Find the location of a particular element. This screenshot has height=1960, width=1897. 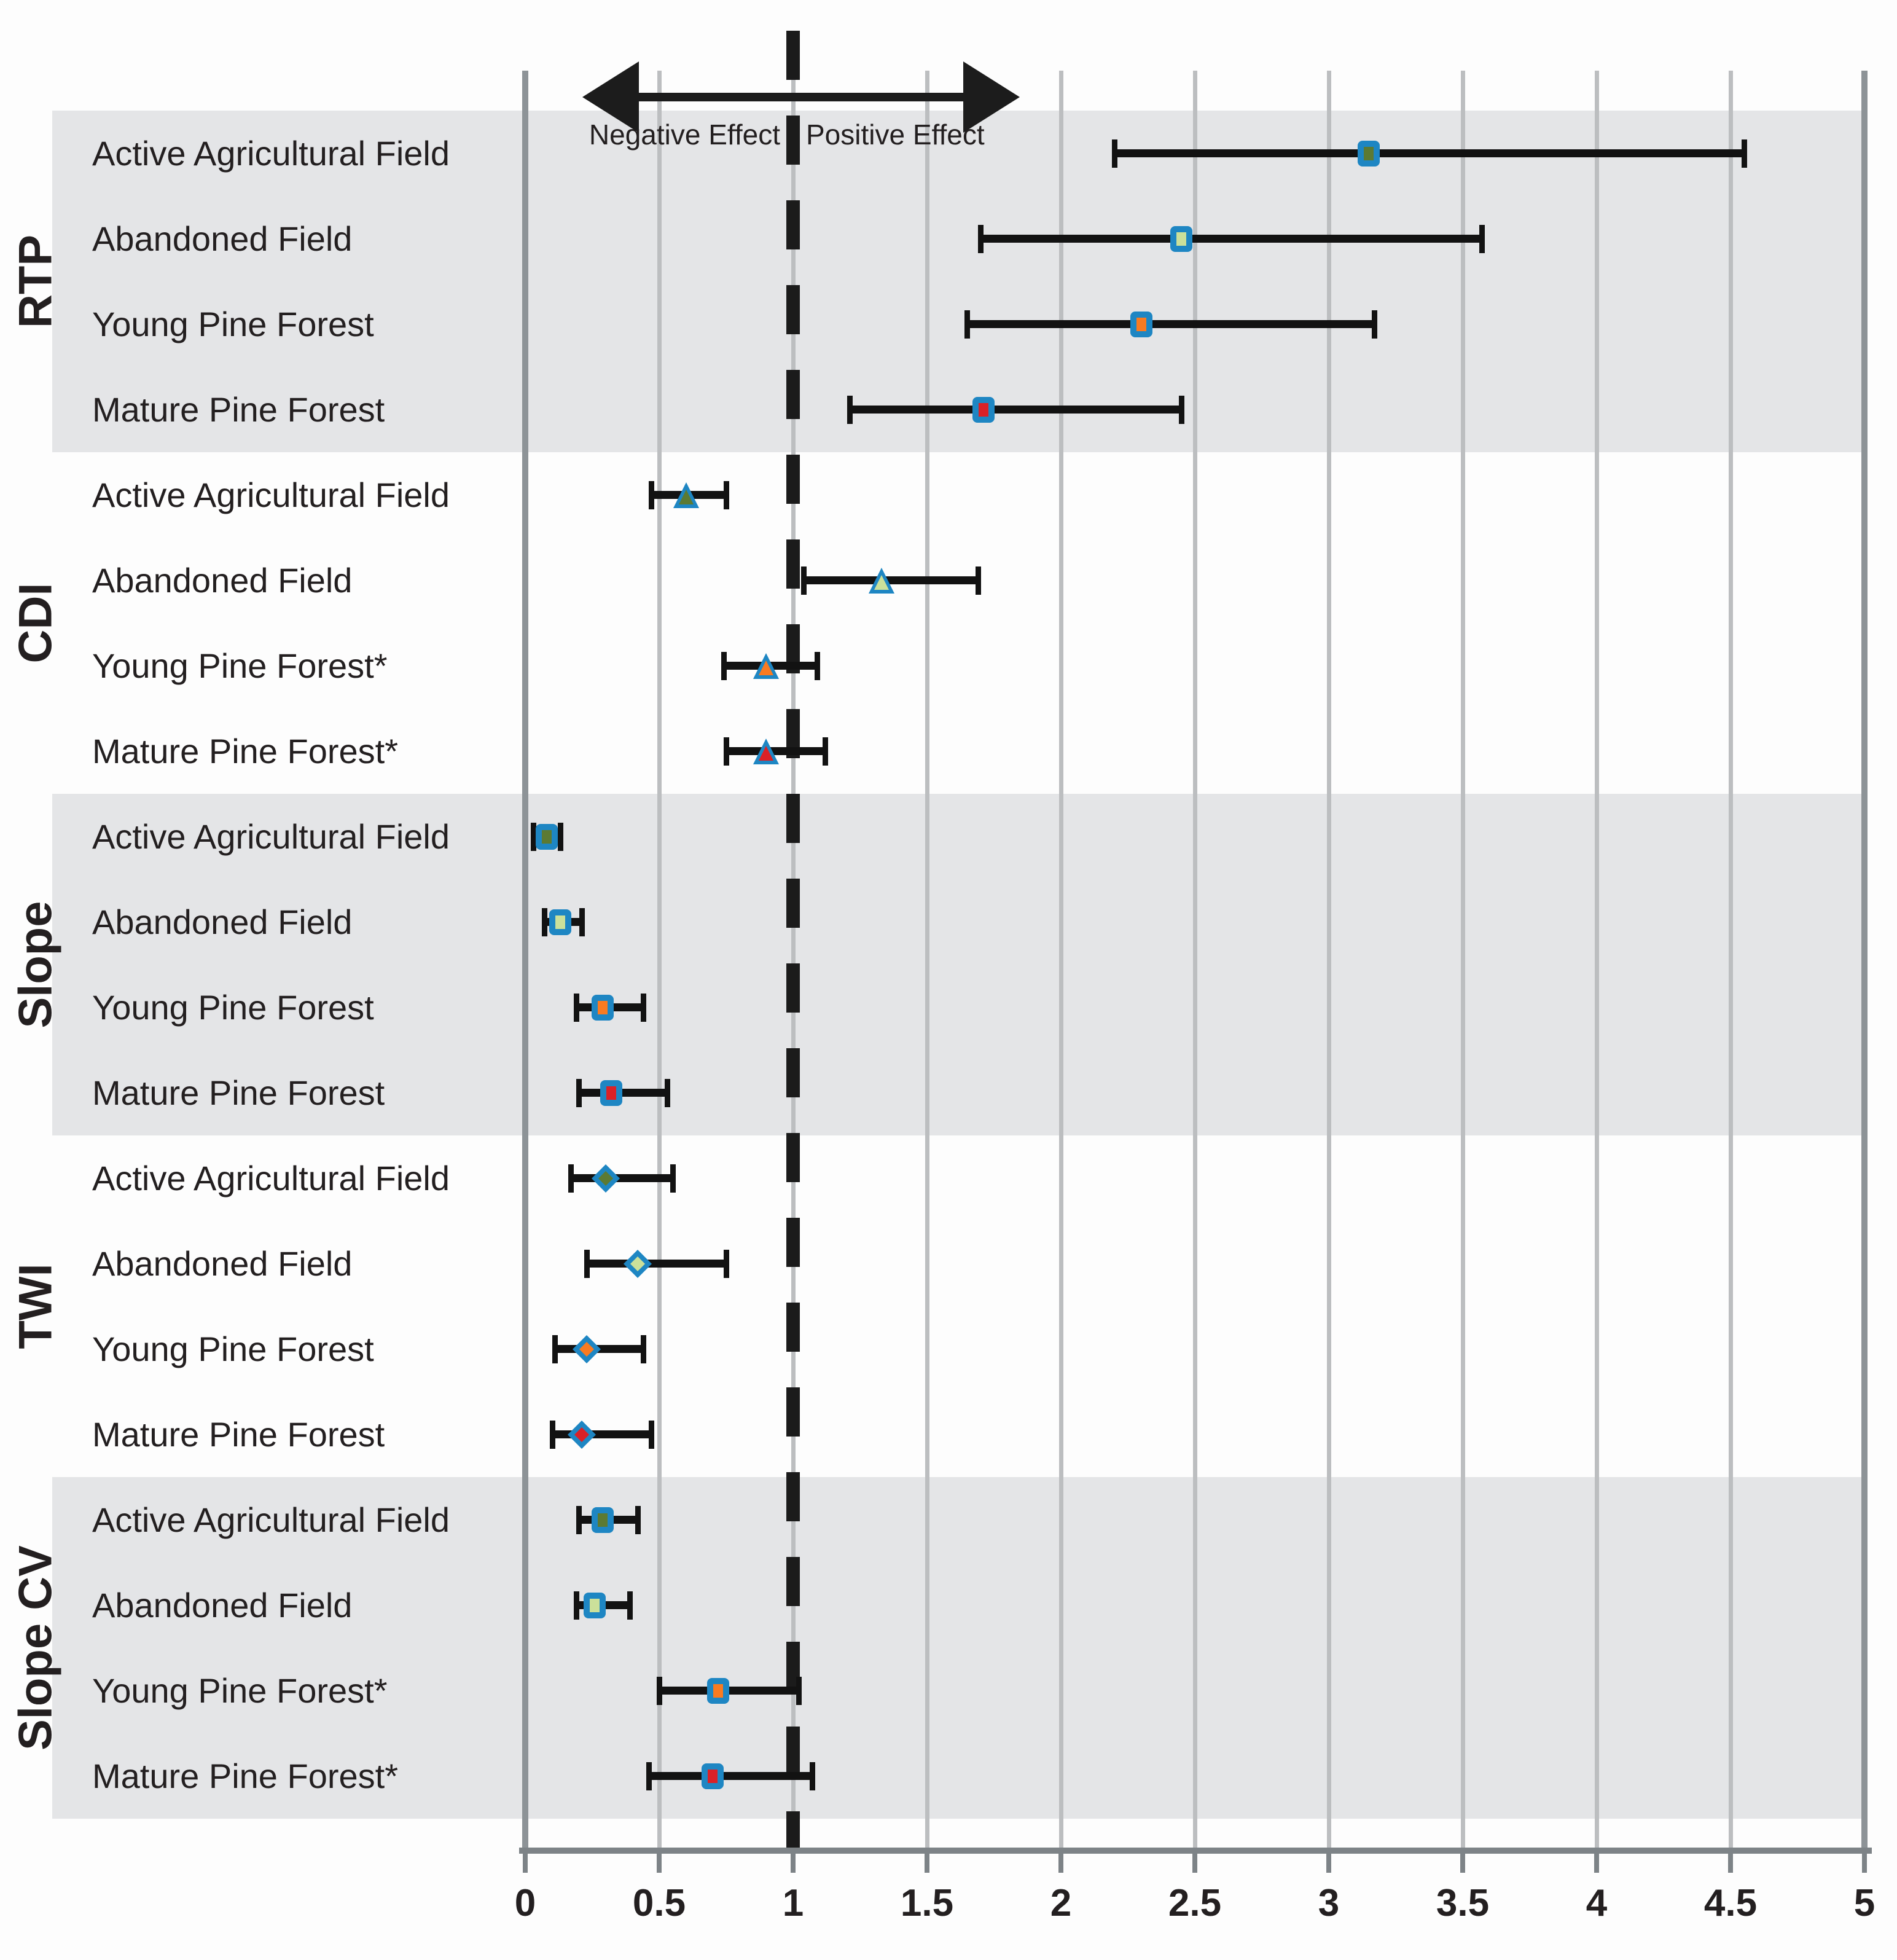

effect-direction-arrow-shaft is located at coordinates (800, 97).